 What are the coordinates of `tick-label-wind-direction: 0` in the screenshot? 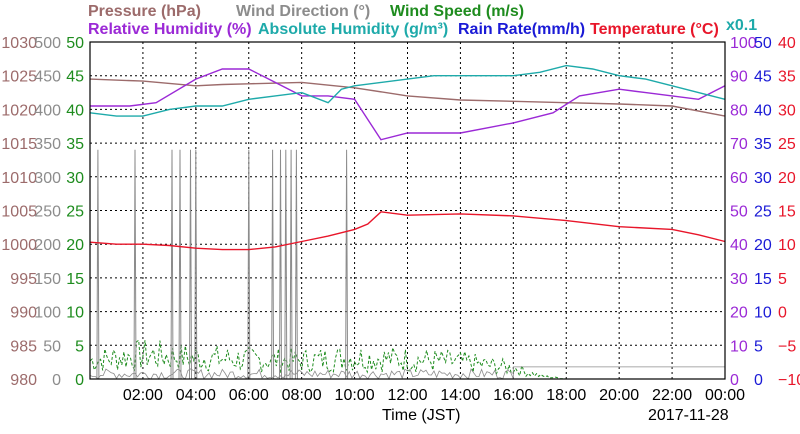 It's located at (56, 380).